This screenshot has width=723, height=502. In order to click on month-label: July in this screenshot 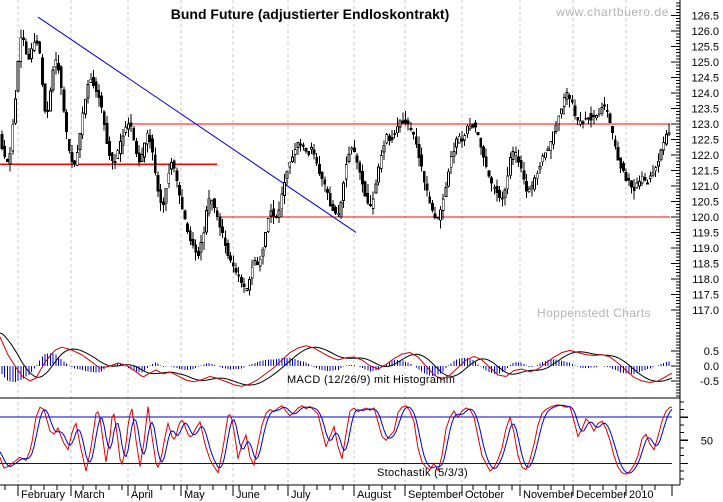, I will do `click(301, 495)`.